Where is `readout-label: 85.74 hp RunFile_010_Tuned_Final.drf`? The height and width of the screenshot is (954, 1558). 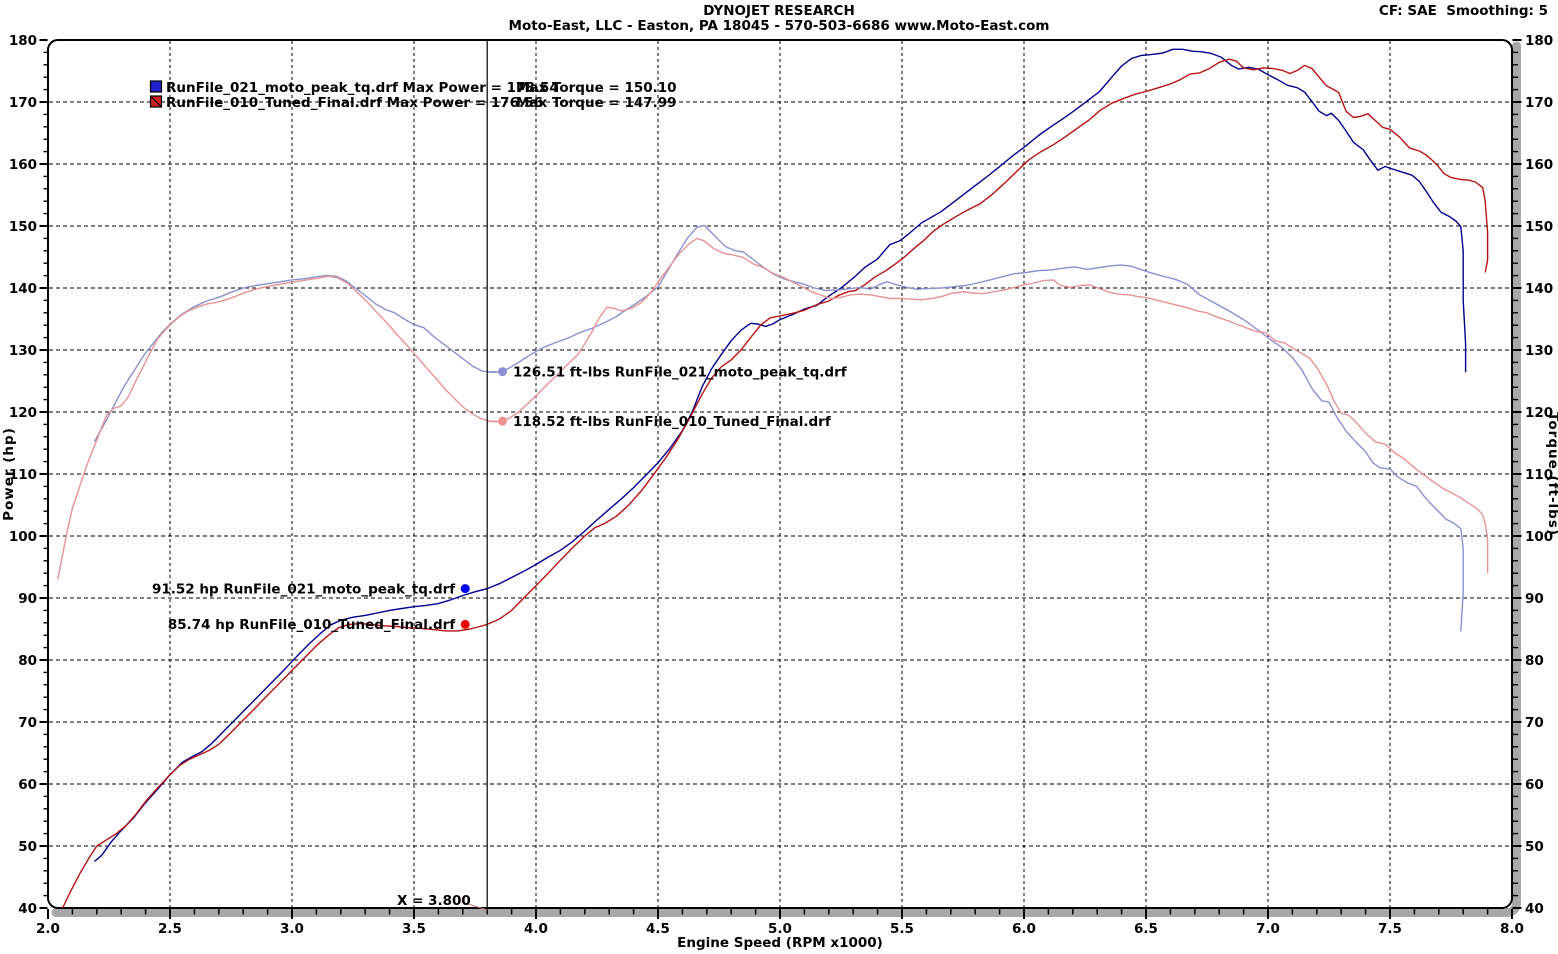 readout-label: 85.74 hp RunFile_010_Tuned_Final.drf is located at coordinates (311, 625).